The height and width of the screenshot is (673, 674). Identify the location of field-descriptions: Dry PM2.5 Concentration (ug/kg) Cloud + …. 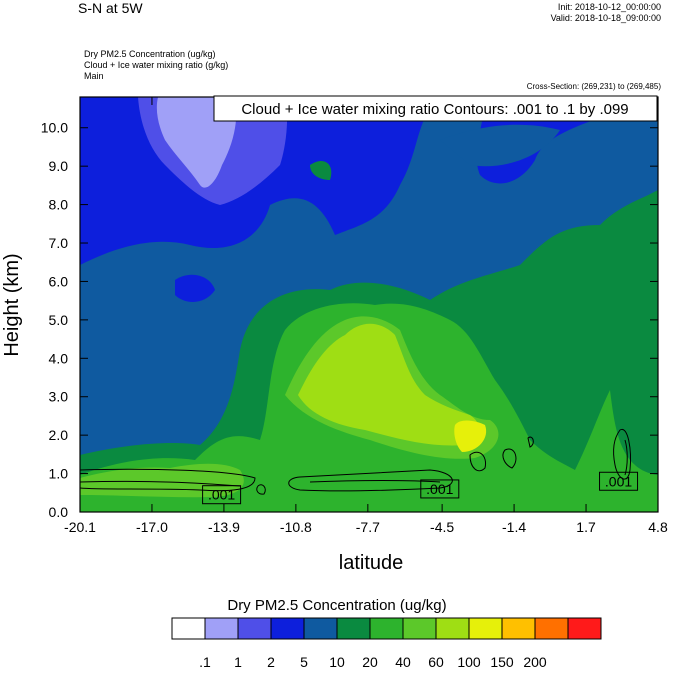
(156, 65).